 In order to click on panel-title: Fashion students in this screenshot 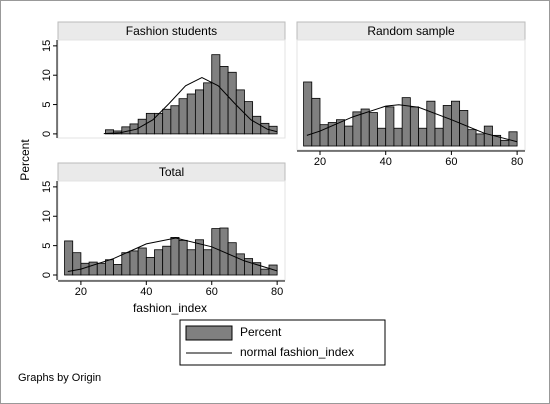, I will do `click(171, 31)`.